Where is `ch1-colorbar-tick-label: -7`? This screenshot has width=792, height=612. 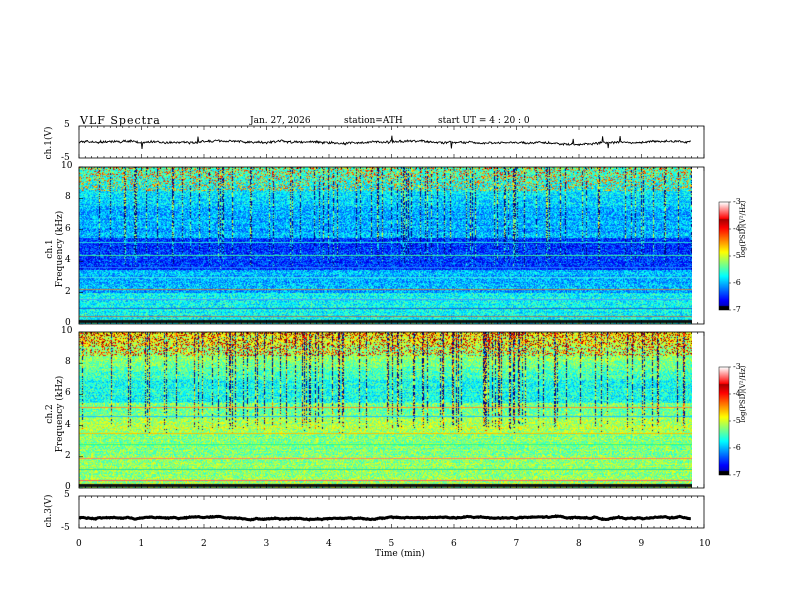
ch1-colorbar-tick-label: -7 is located at coordinates (737, 309).